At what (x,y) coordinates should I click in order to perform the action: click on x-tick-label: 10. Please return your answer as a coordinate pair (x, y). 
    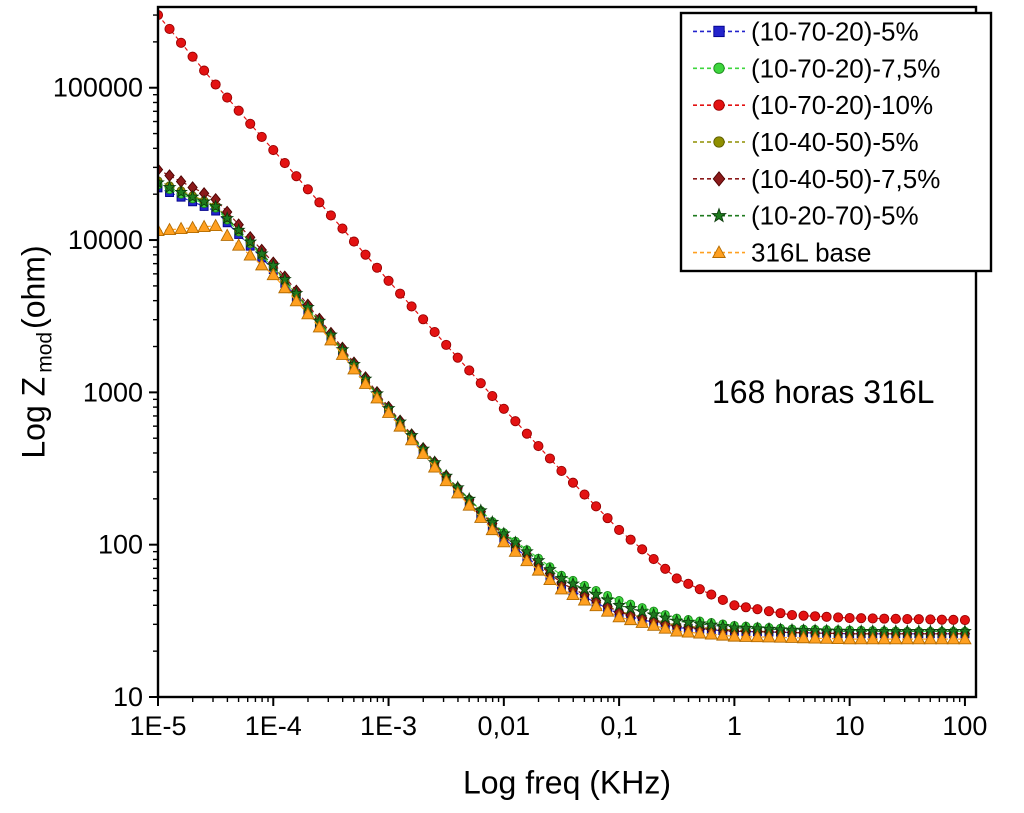
    Looking at the image, I should click on (850, 726).